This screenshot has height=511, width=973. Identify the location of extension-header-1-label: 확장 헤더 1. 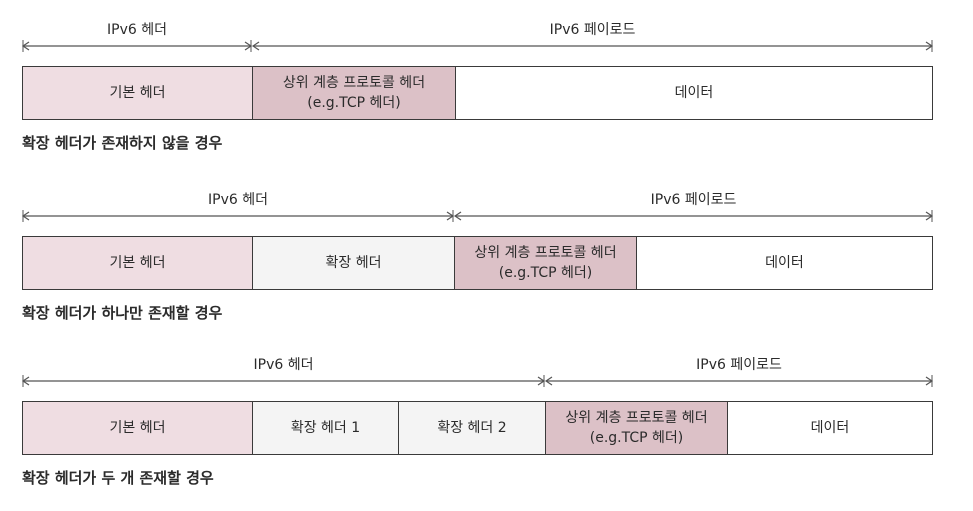
(325, 428).